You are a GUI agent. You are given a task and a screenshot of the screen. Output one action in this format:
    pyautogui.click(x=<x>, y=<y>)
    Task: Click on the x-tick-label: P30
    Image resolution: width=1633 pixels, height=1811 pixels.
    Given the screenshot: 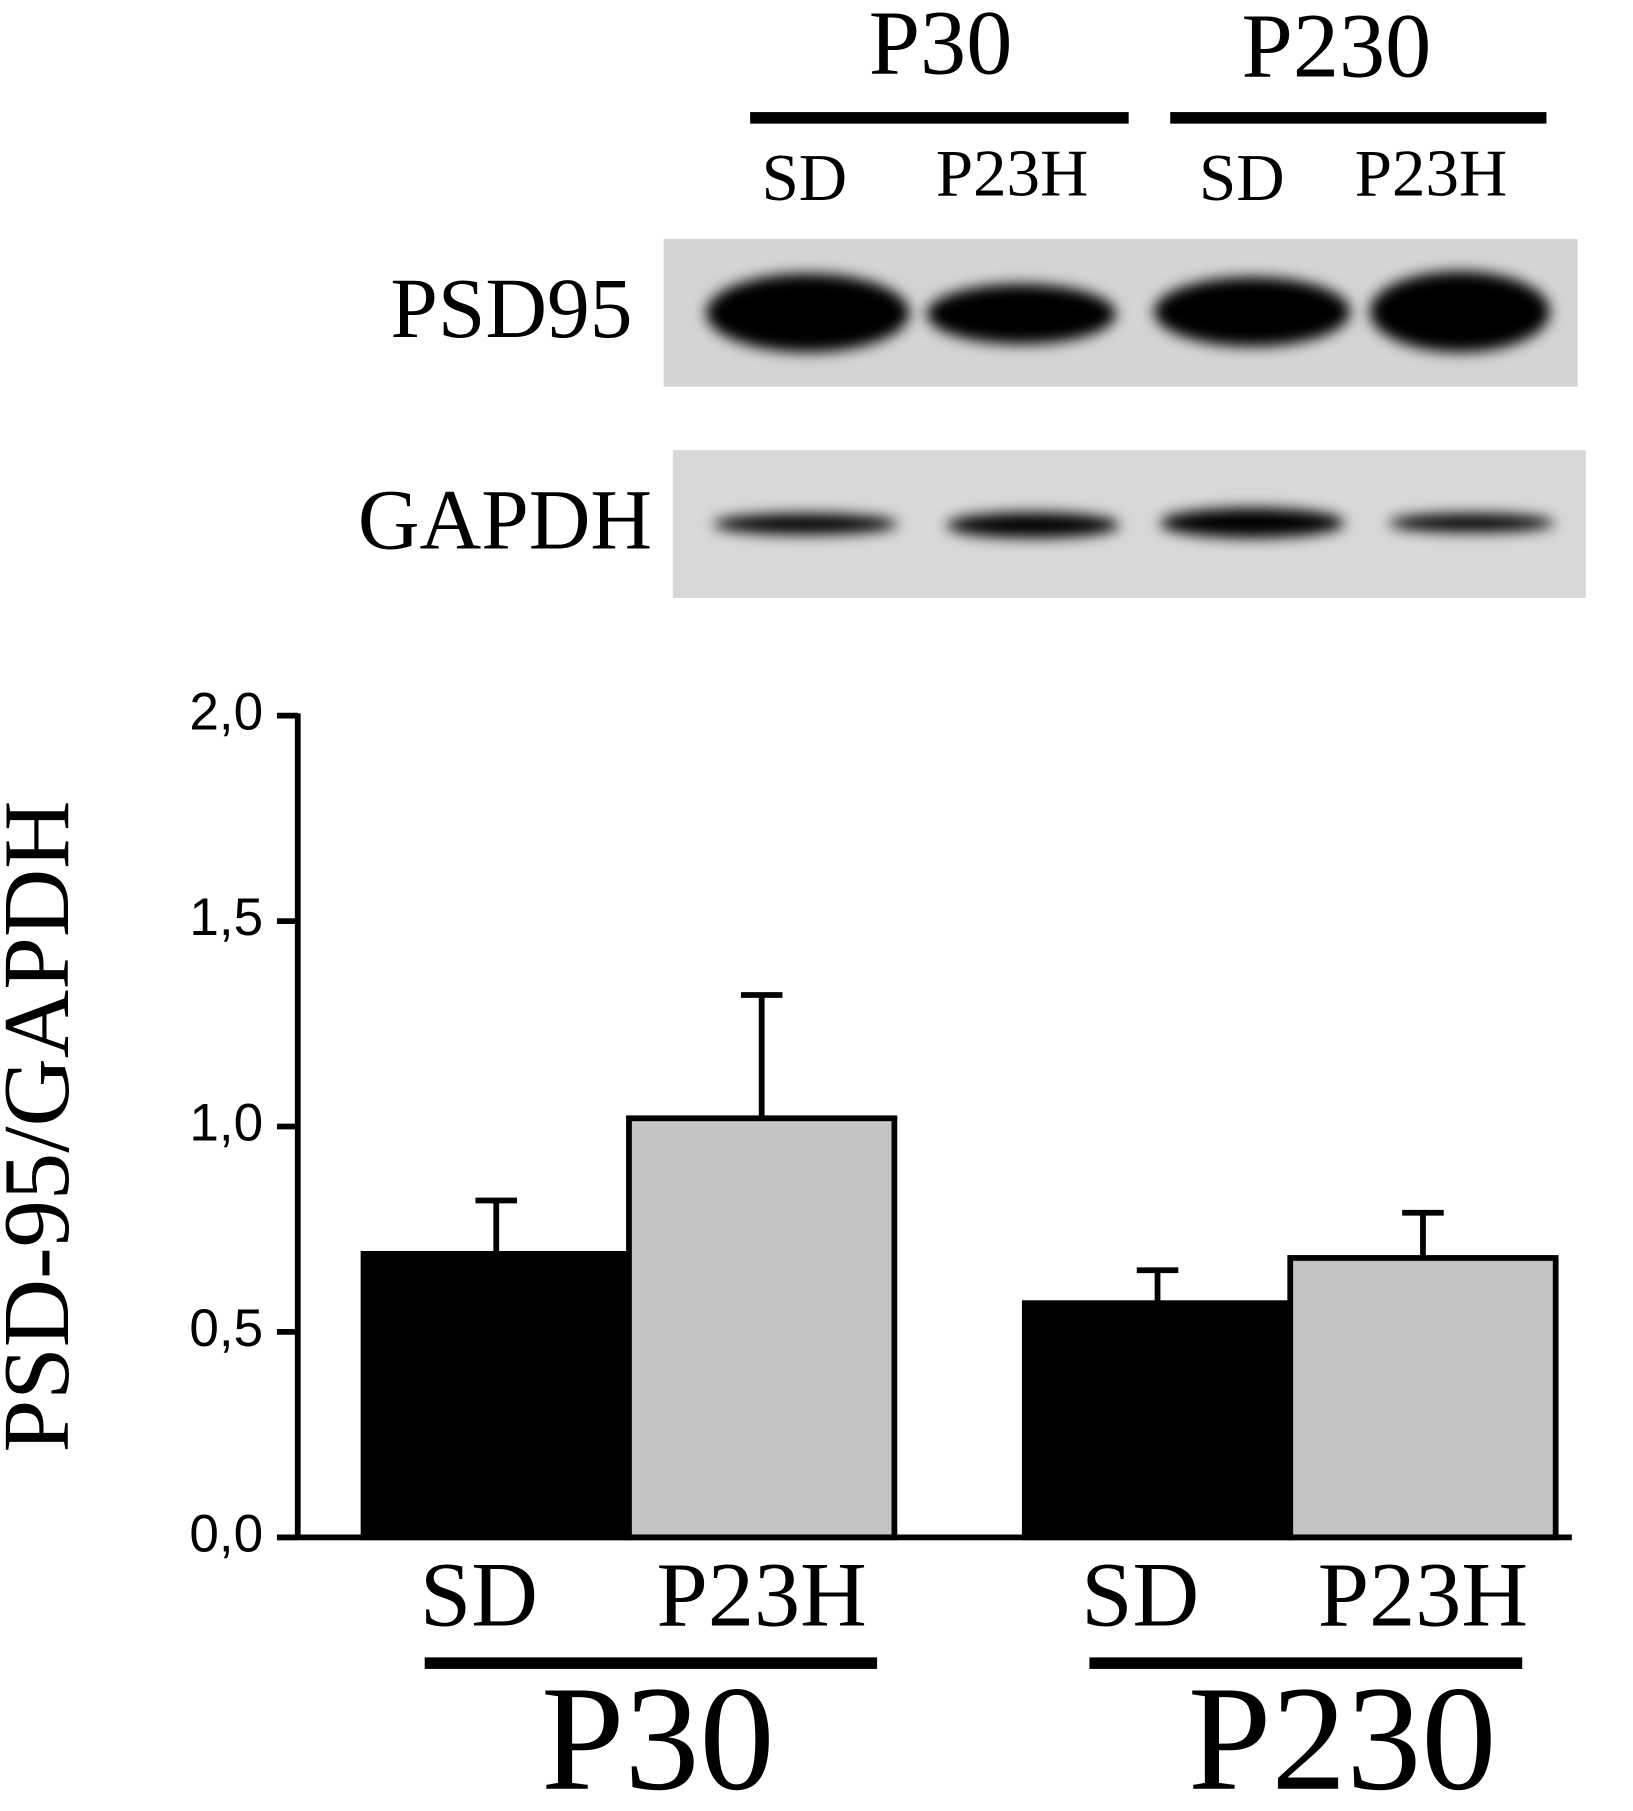 What is the action you would take?
    pyautogui.click(x=657, y=1733)
    